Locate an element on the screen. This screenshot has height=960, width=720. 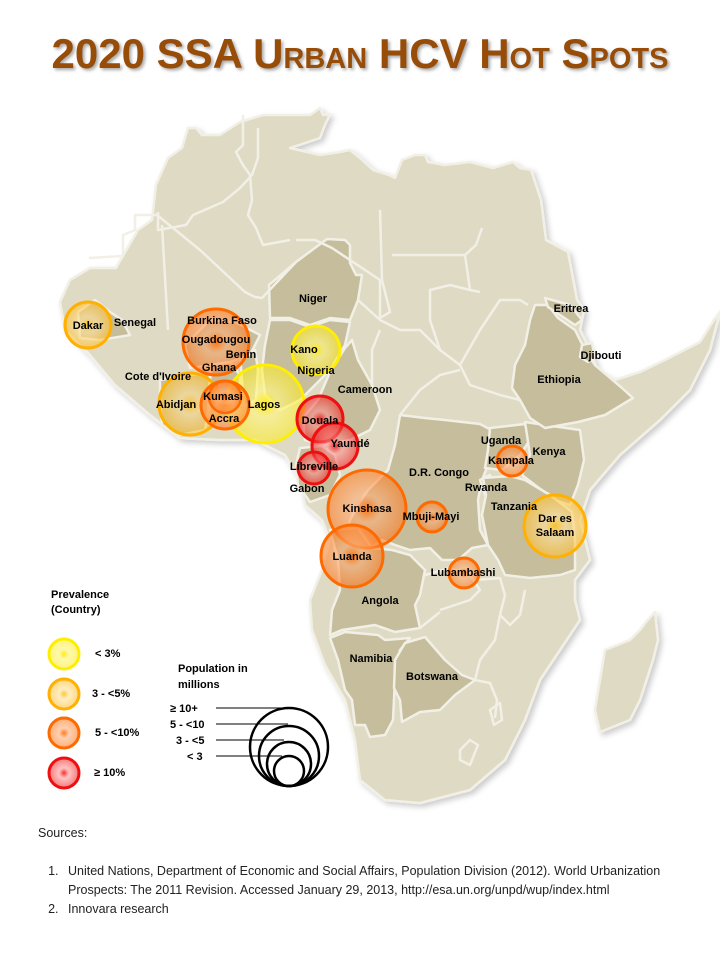
city-label: Dakar is located at coordinates (88, 326).